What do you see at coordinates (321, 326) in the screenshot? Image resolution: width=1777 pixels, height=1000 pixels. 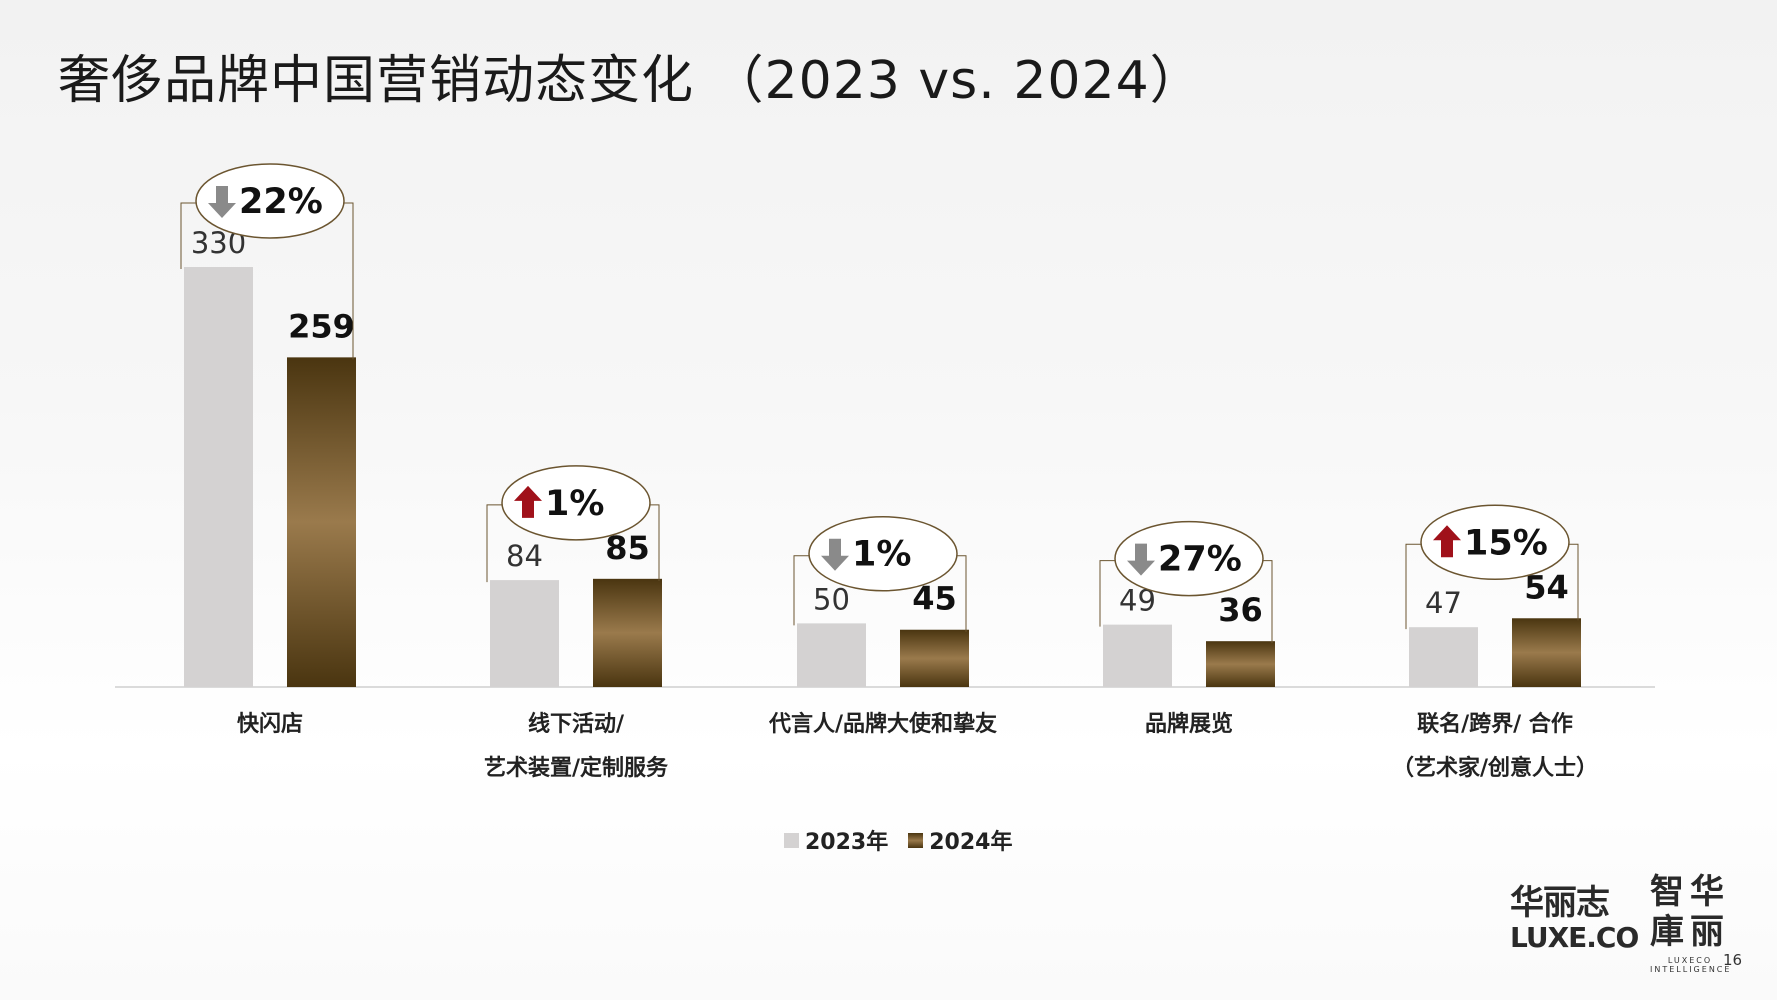 I see `value-label-2024: 259` at bounding box center [321, 326].